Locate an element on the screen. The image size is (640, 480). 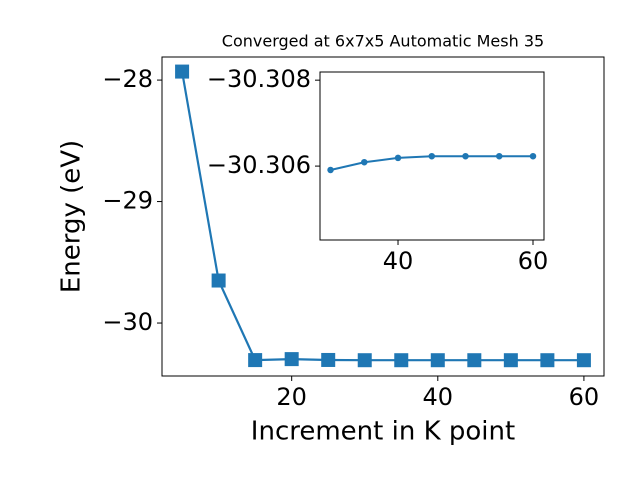
y-tick-label: −30.306 is located at coordinates (259, 165).